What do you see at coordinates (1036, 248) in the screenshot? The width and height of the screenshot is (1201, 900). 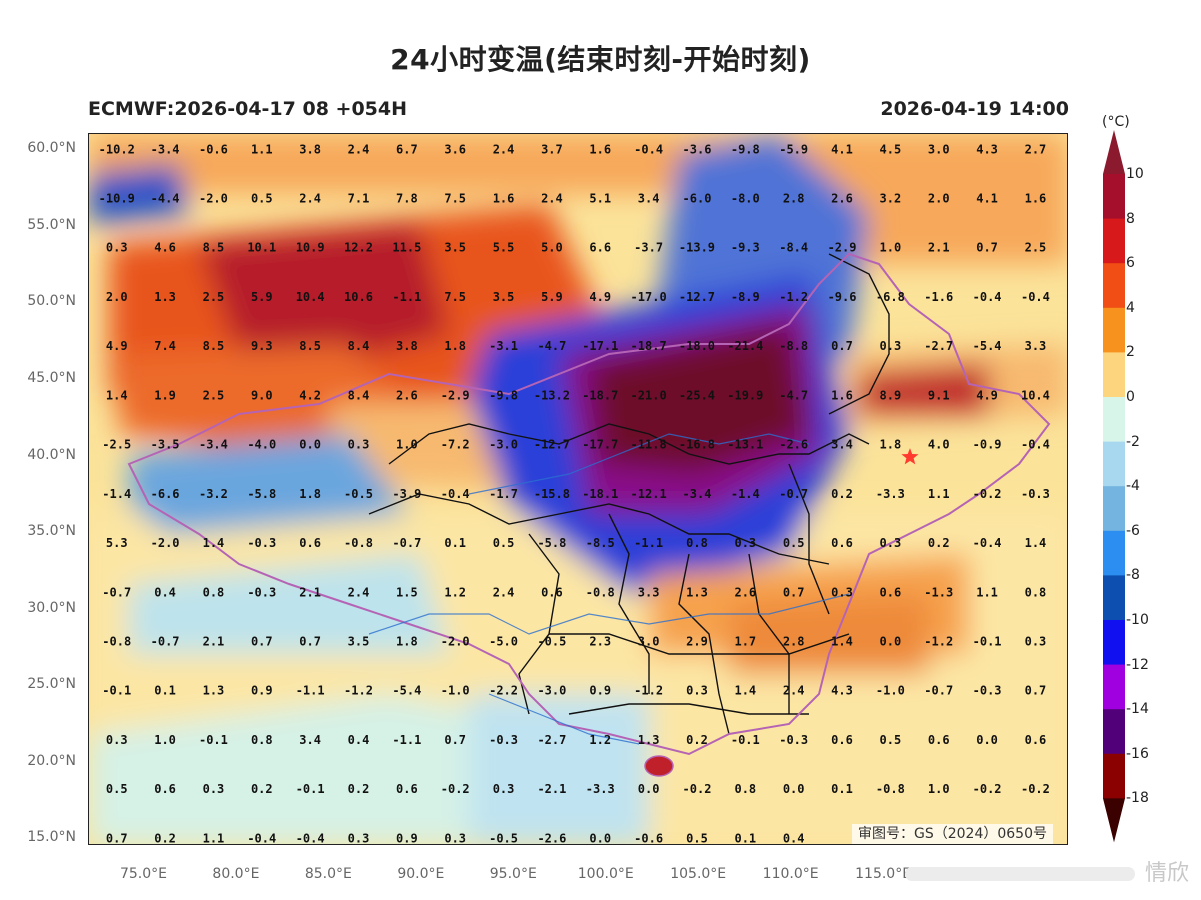 I see `grid-value: 2.5` at bounding box center [1036, 248].